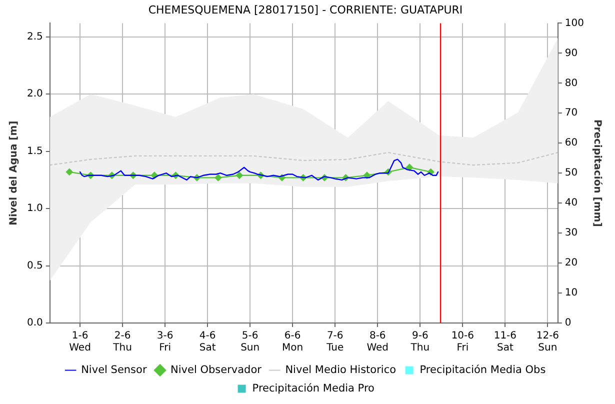 The height and width of the screenshot is (404, 615). I want to click on x-tick-label: 4-6 Sat, so click(207, 342).